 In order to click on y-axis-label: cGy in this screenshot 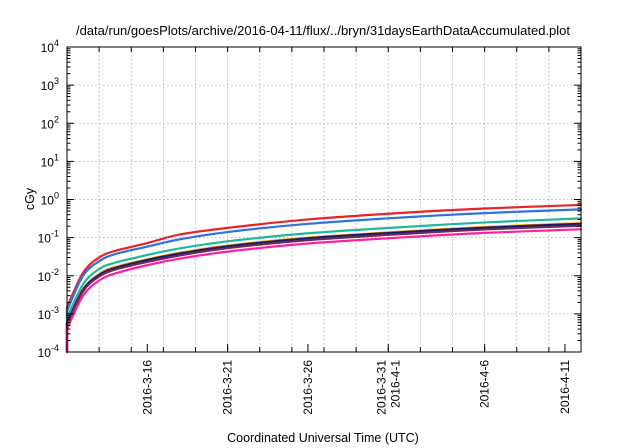, I will do `click(30, 198)`.